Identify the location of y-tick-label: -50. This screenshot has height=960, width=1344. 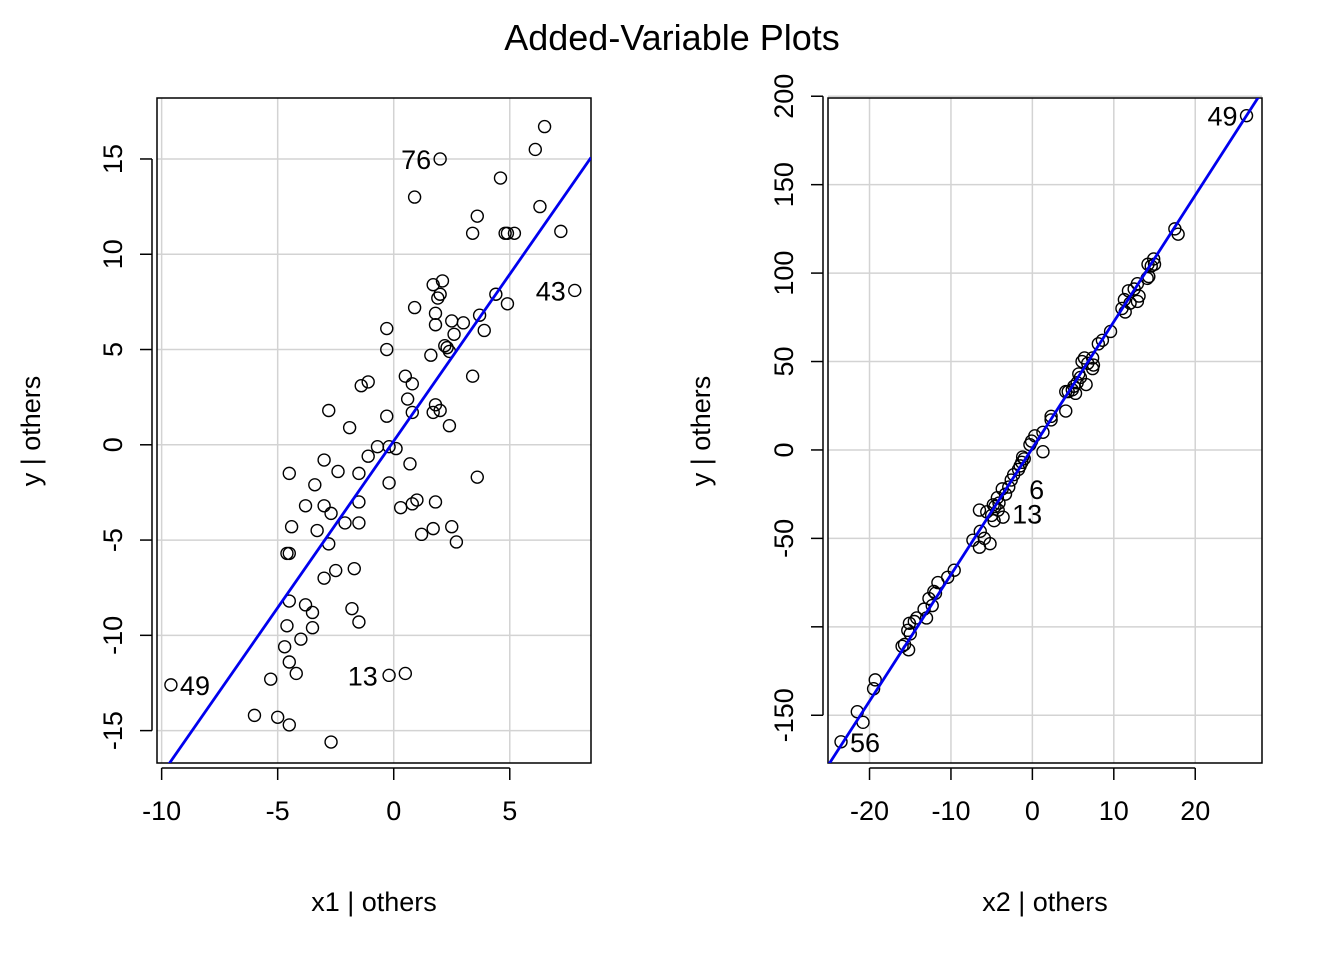
(784, 538).